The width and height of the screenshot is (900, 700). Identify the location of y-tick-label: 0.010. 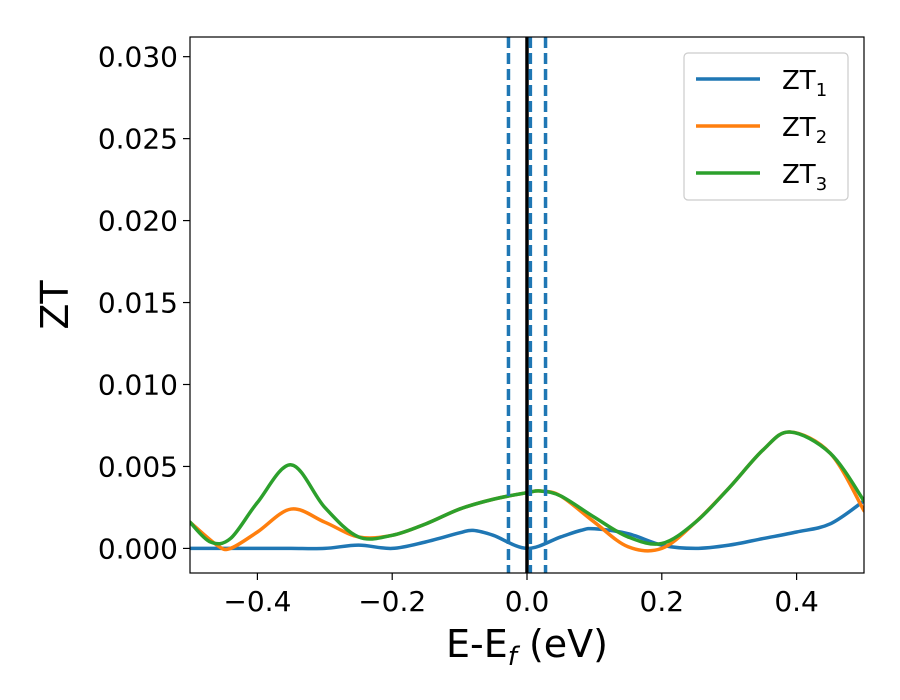
(138, 384).